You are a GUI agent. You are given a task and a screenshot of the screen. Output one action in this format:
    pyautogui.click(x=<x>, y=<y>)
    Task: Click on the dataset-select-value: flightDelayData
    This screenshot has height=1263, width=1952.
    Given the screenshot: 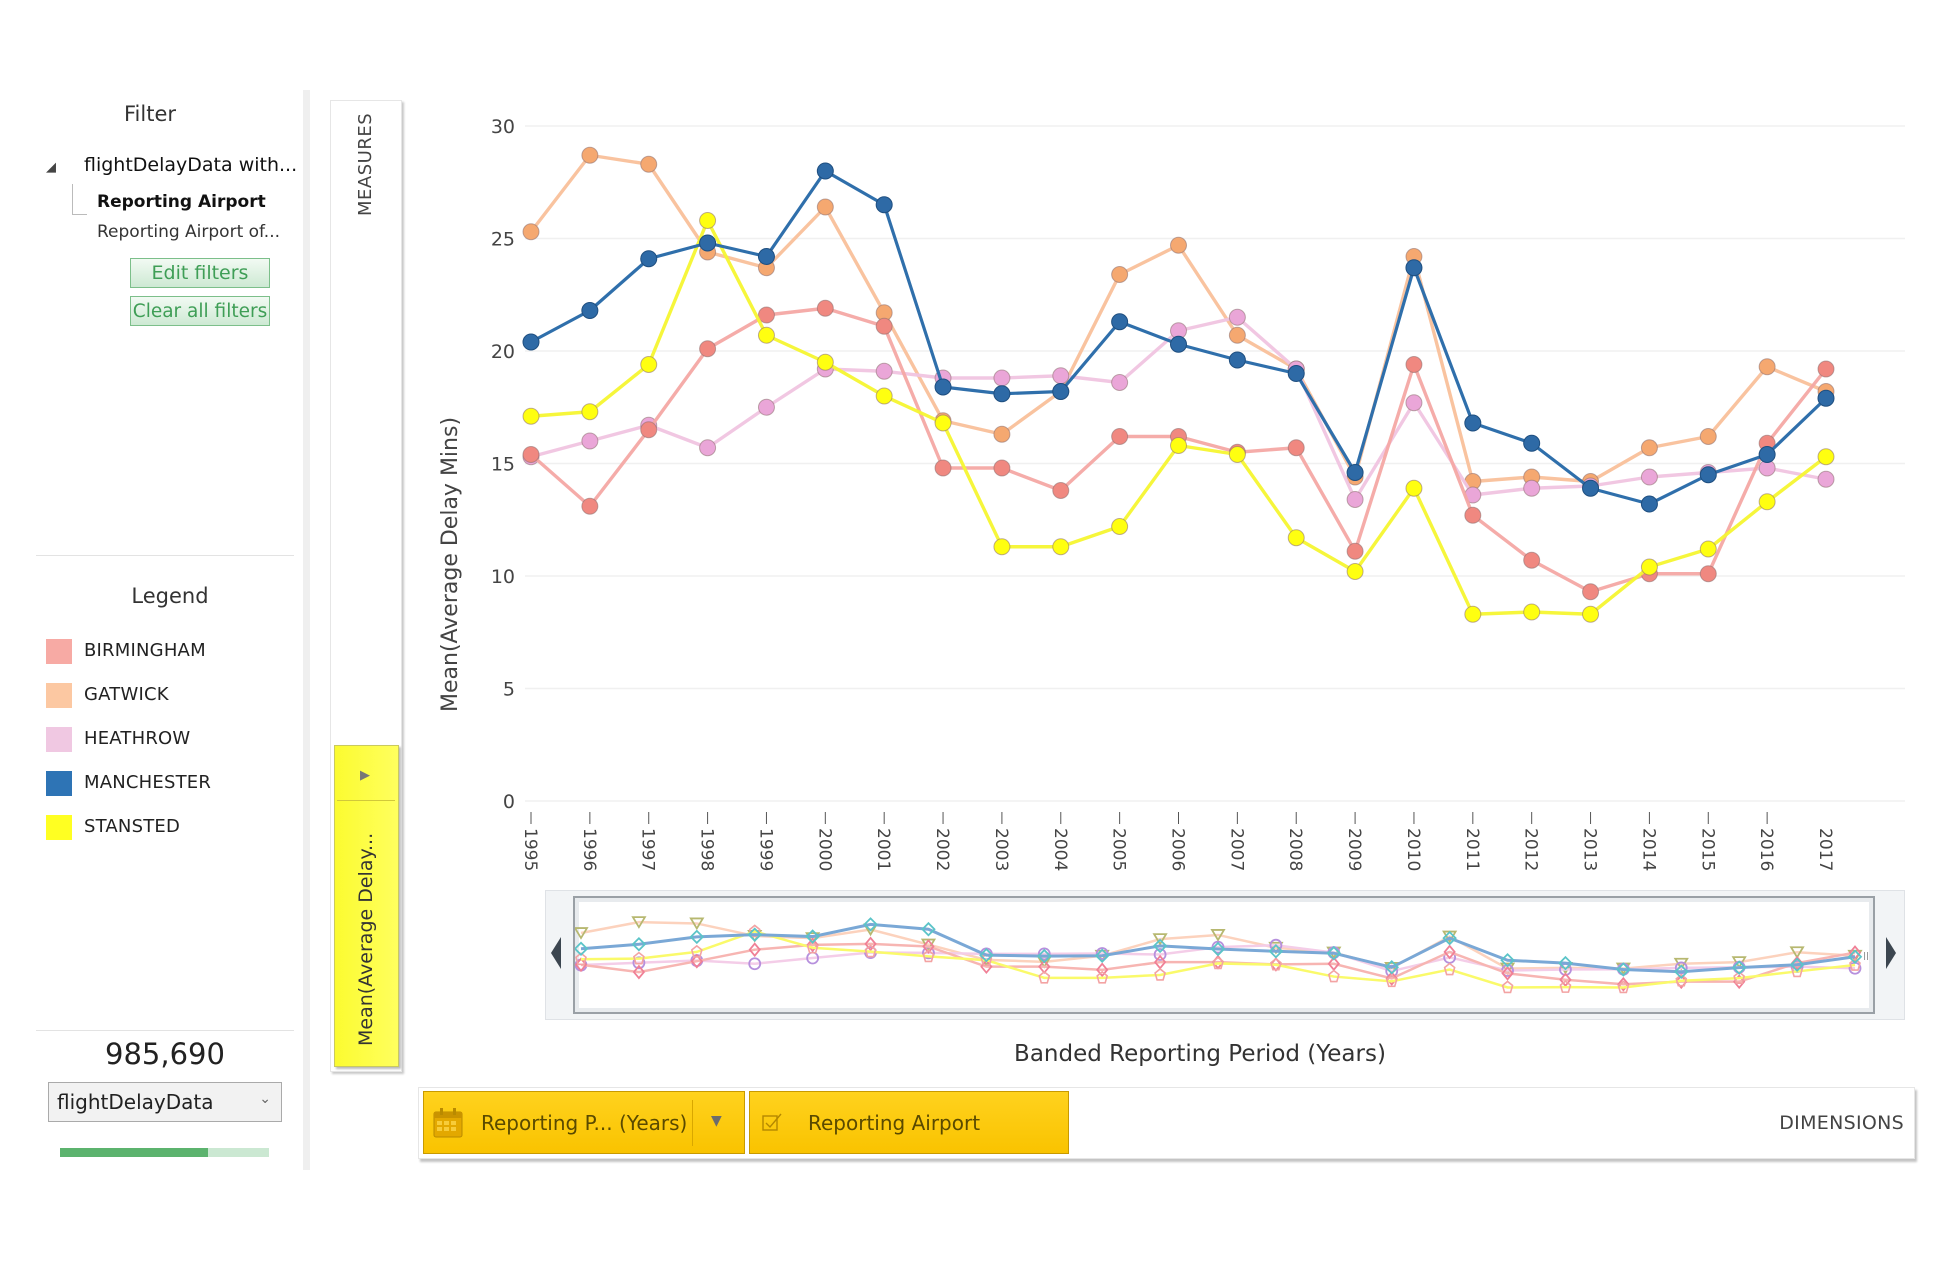 What is the action you would take?
    pyautogui.click(x=135, y=1102)
    